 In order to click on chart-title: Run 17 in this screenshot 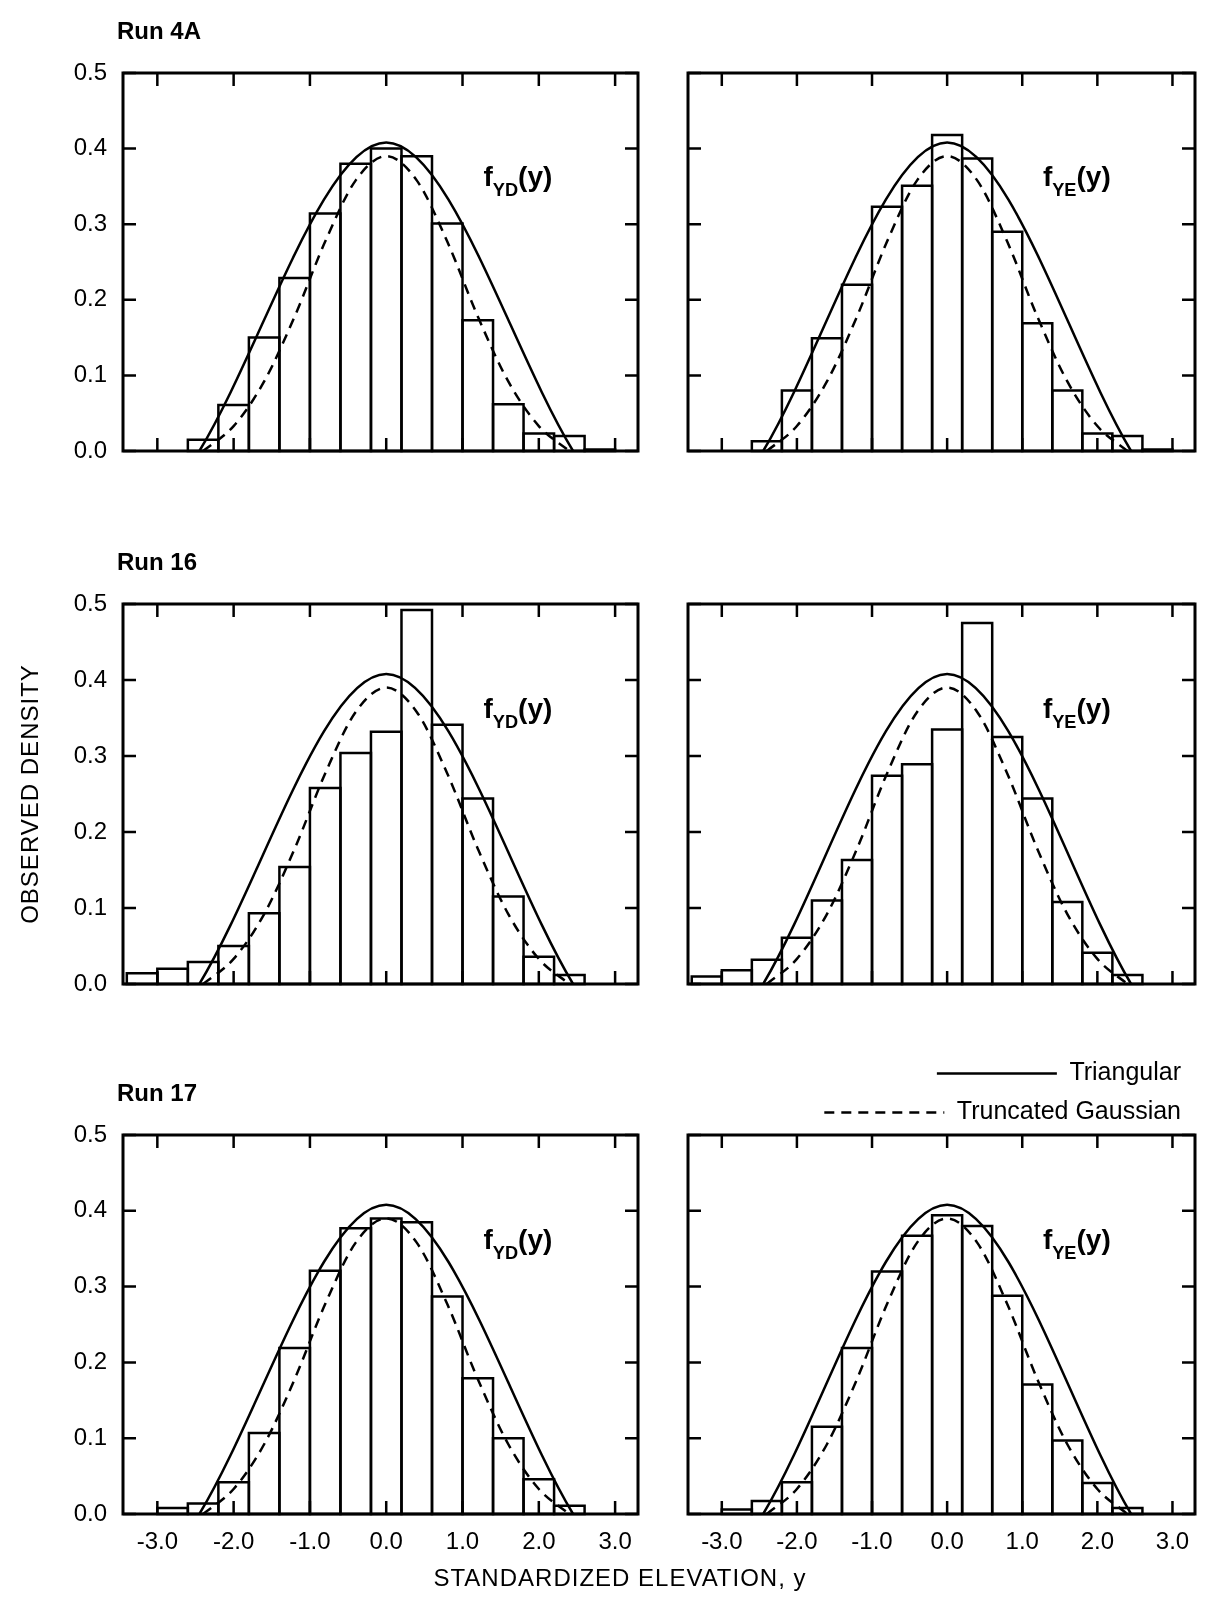, I will do `click(157, 1092)`.